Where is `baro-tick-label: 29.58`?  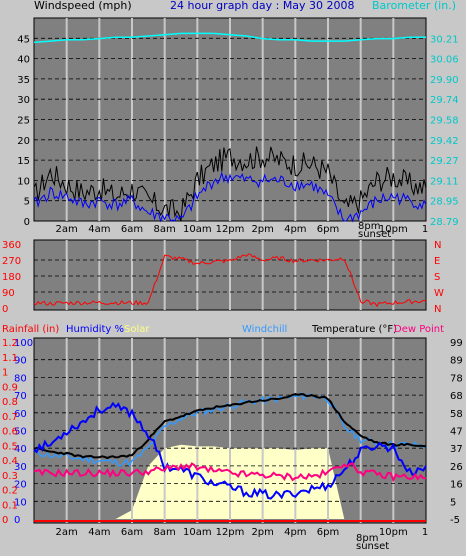 baro-tick-label: 29.58 is located at coordinates (444, 121).